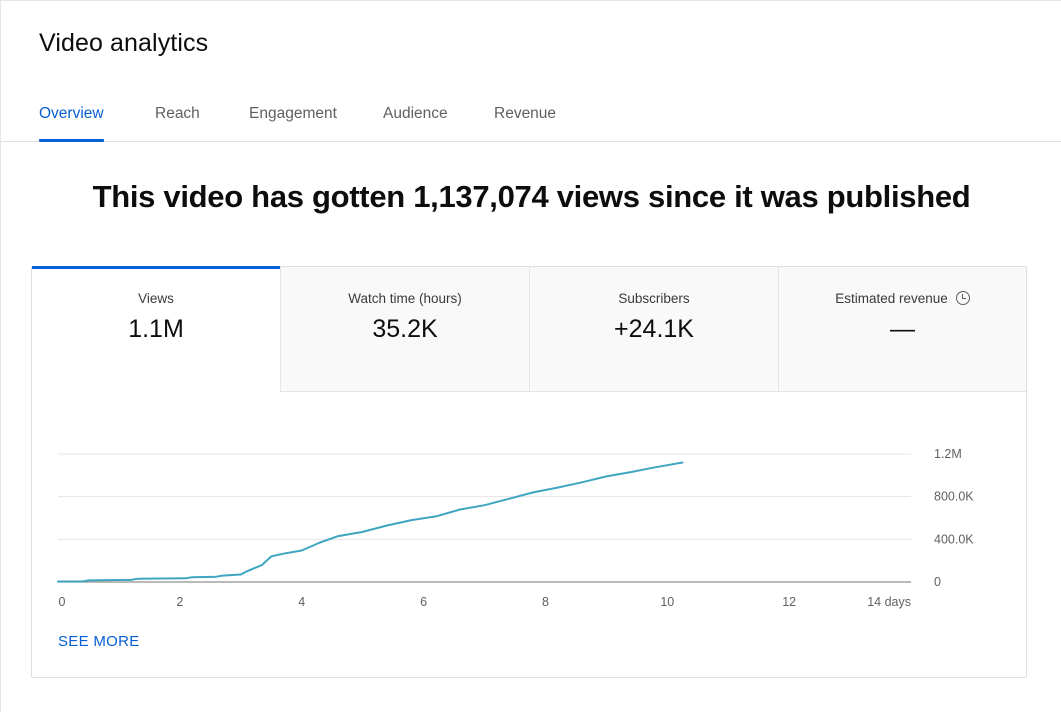 This screenshot has height=712, width=1061. What do you see at coordinates (99, 641) in the screenshot?
I see `see-more-link: SEE MORE` at bounding box center [99, 641].